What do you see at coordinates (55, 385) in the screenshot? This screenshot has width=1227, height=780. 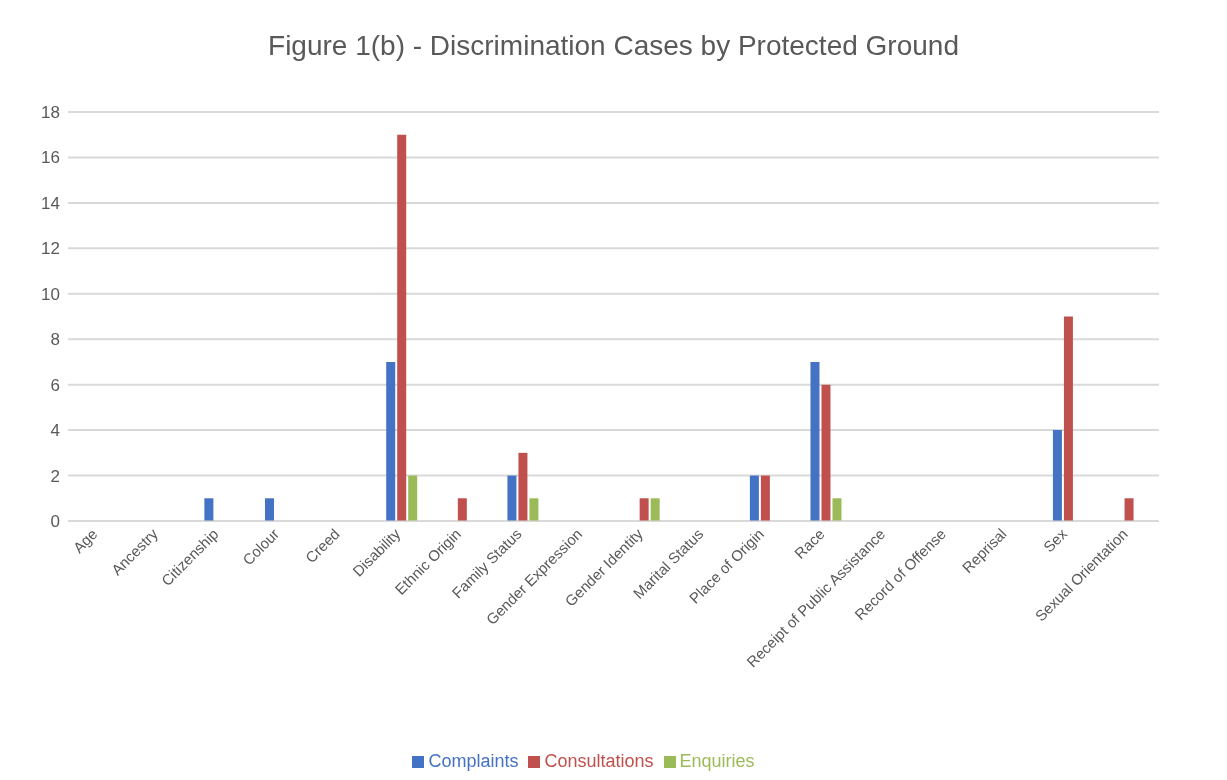 I see `y-tick-label: 6` at bounding box center [55, 385].